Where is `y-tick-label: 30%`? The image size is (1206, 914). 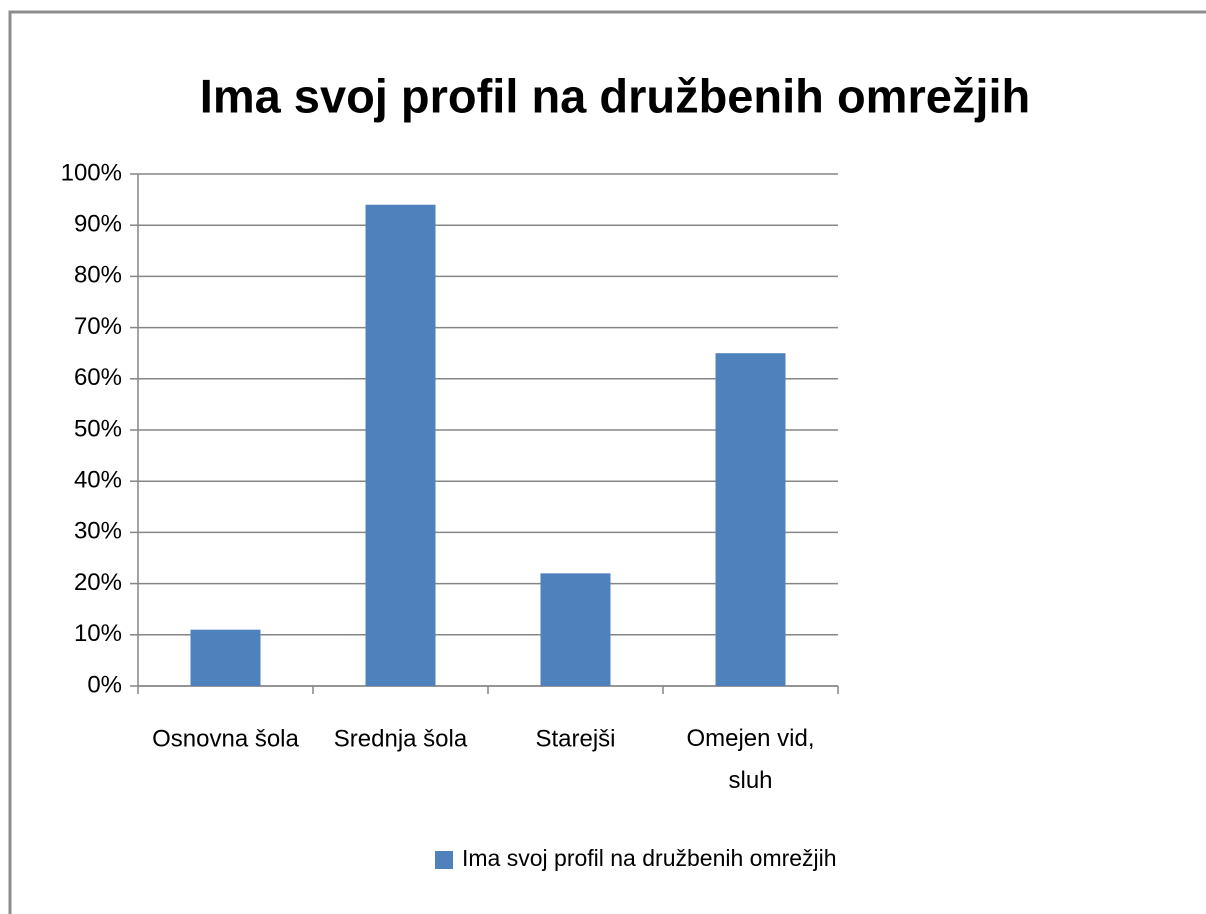
y-tick-label: 30% is located at coordinates (98, 531).